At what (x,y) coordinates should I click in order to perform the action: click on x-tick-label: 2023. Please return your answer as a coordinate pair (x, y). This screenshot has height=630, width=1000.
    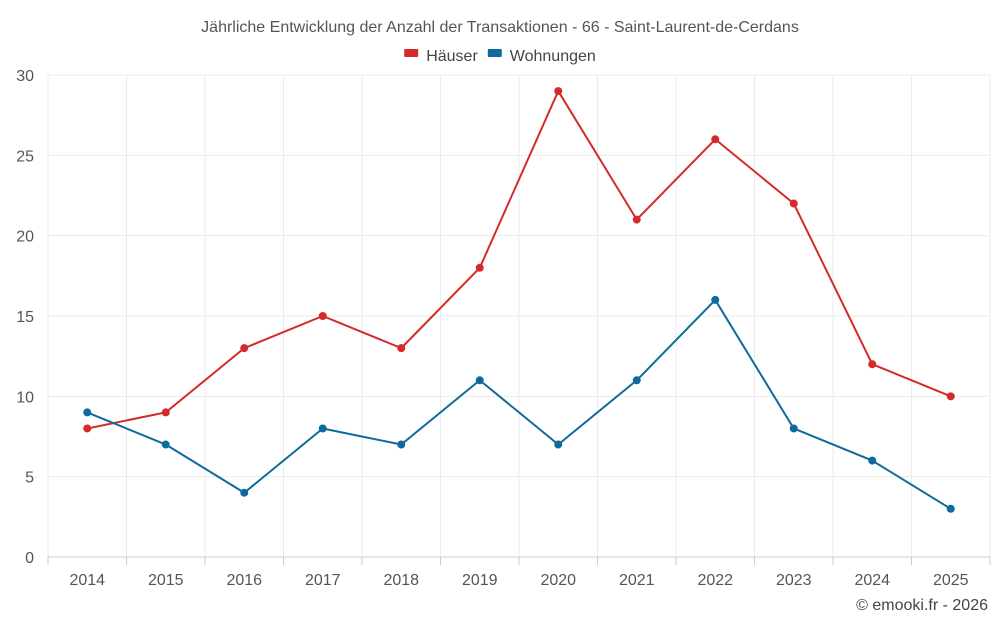
    Looking at the image, I should click on (794, 580).